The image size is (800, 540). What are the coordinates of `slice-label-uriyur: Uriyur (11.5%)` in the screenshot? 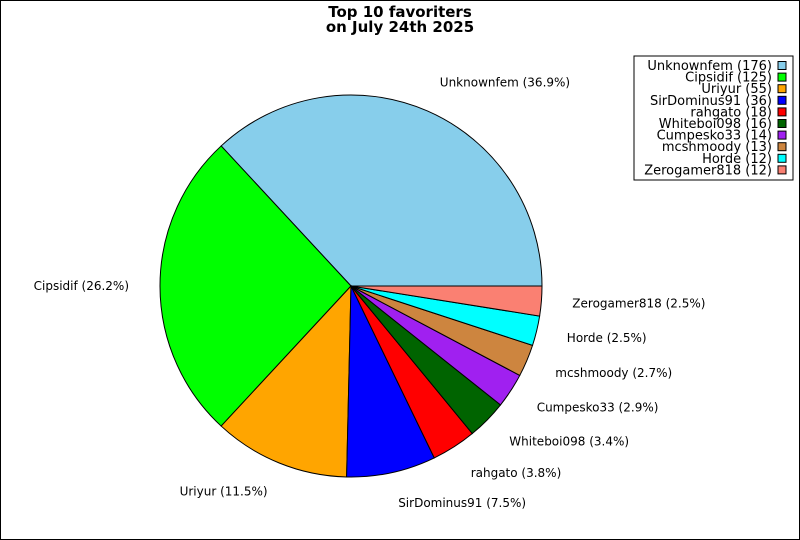 It's located at (224, 492).